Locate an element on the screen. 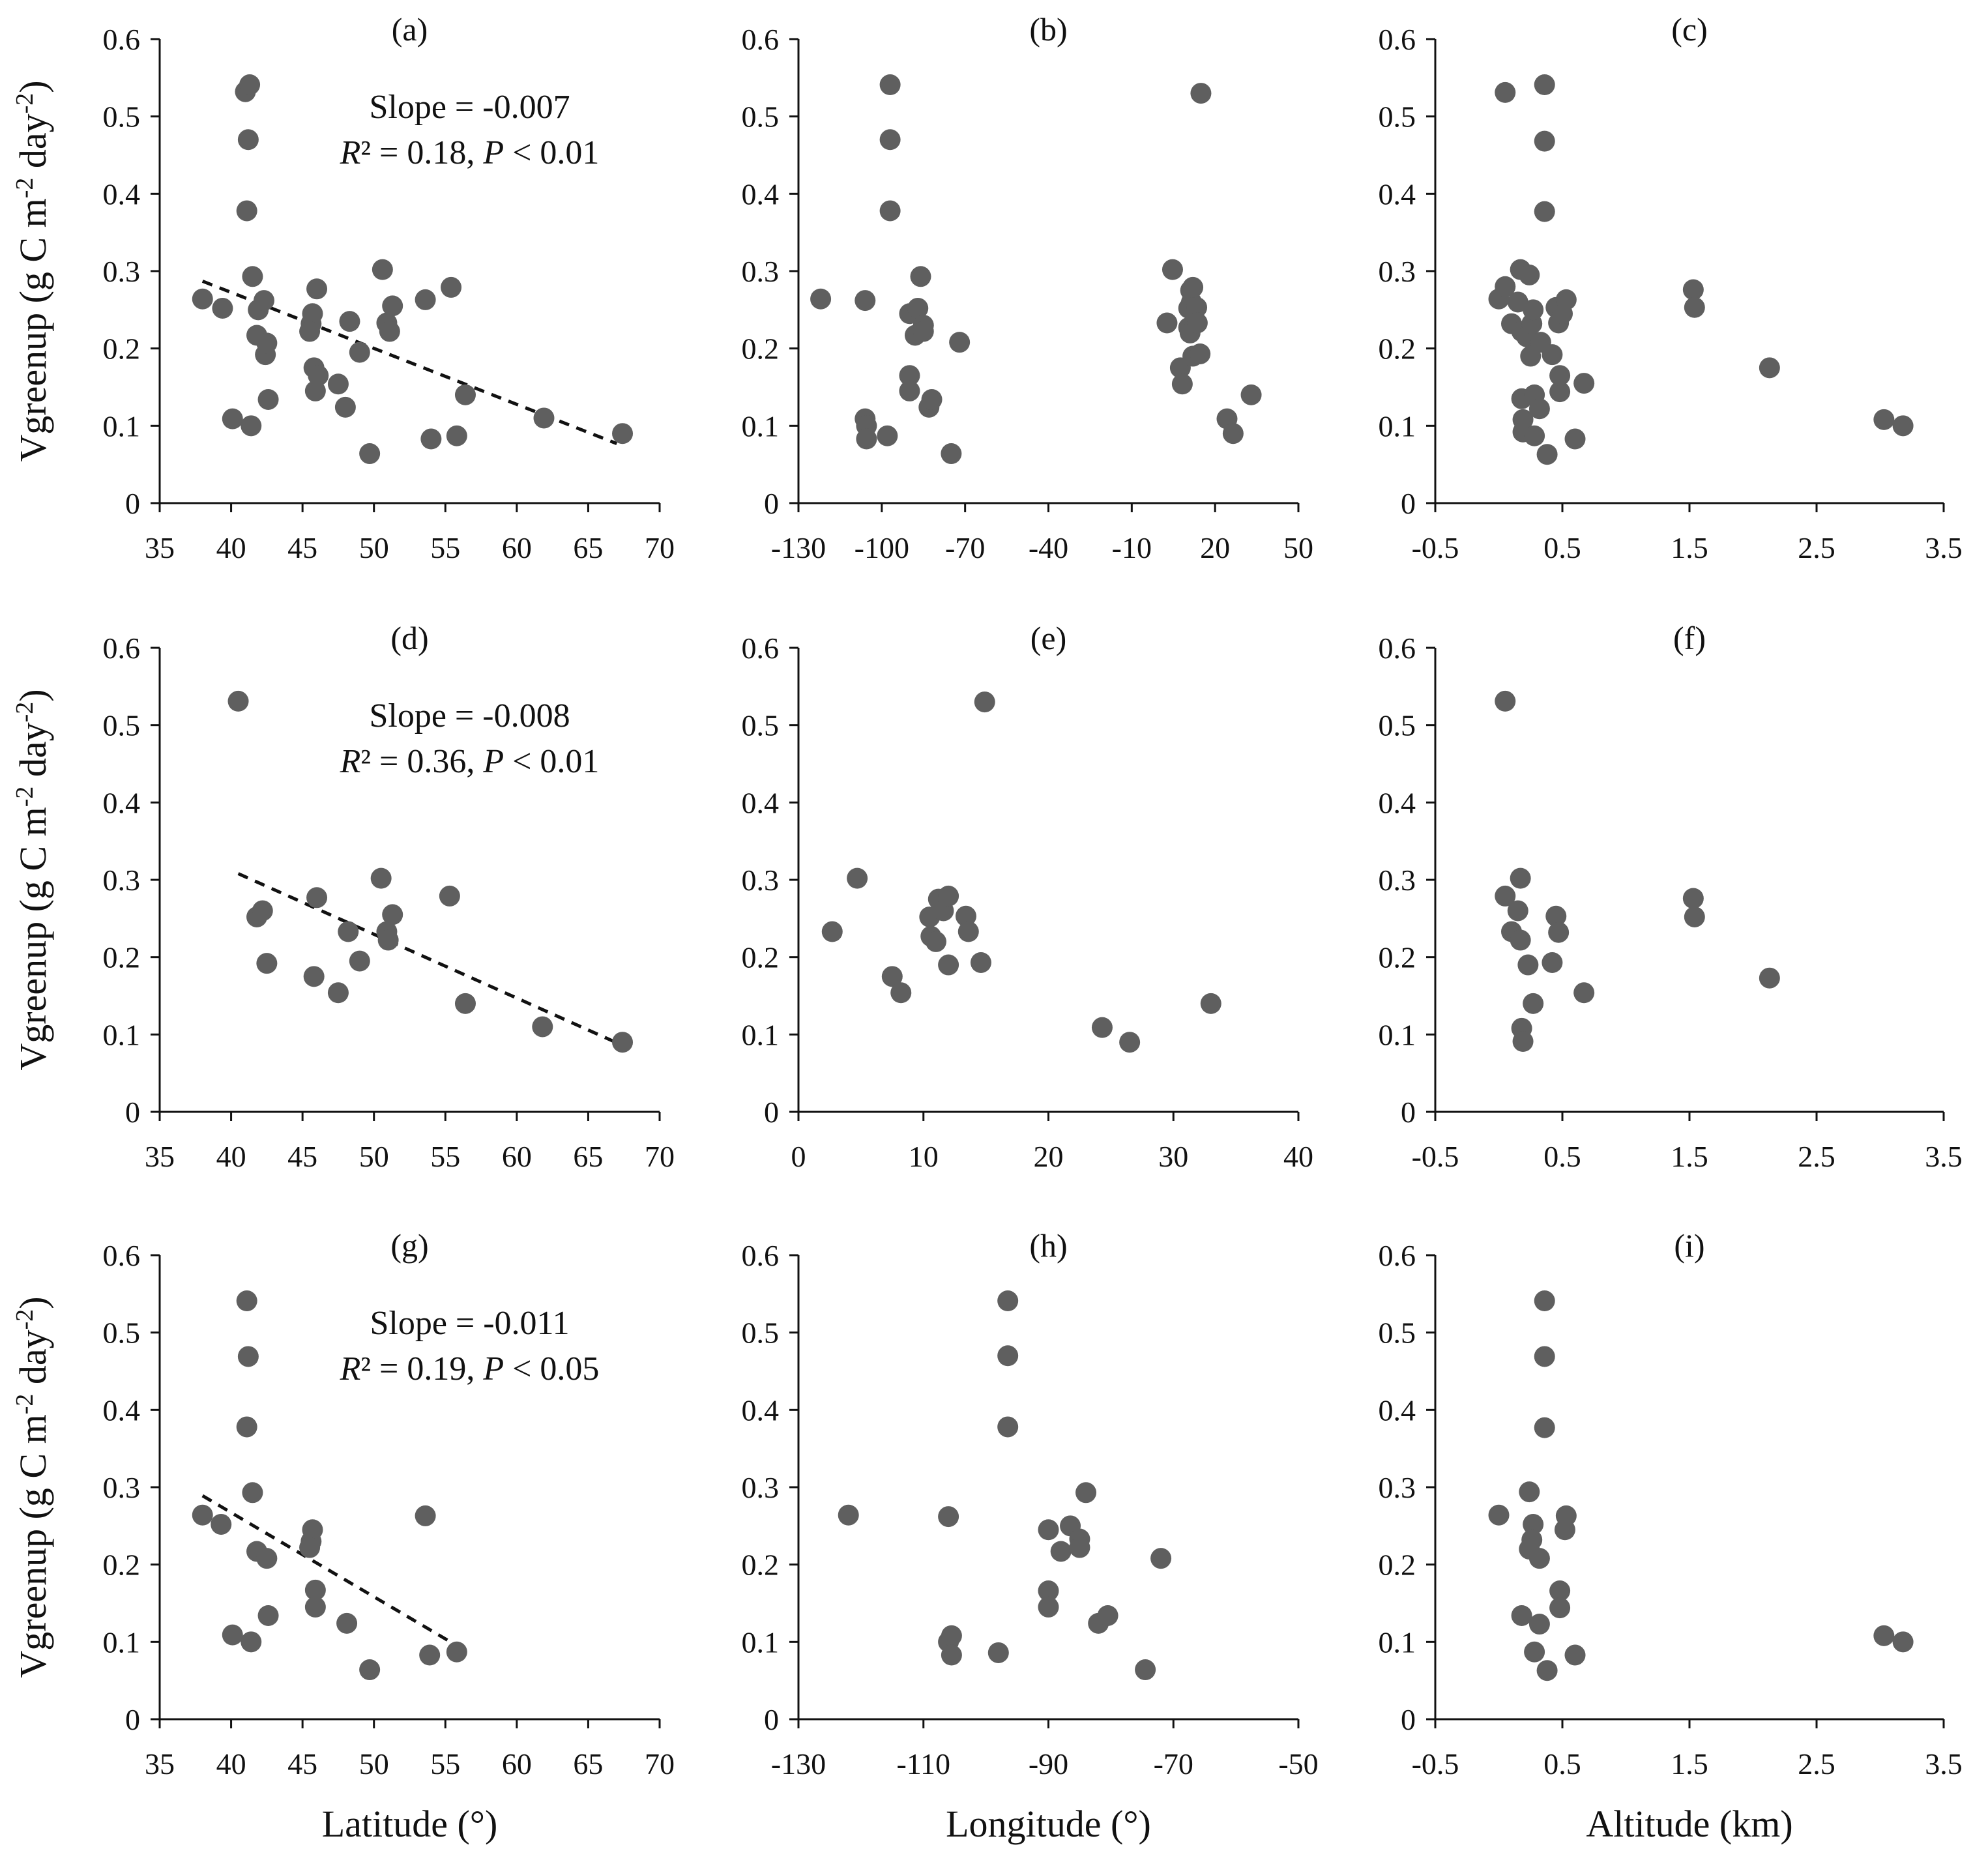 This screenshot has width=1988, height=1860. x-tick-label: 10 is located at coordinates (924, 1156).